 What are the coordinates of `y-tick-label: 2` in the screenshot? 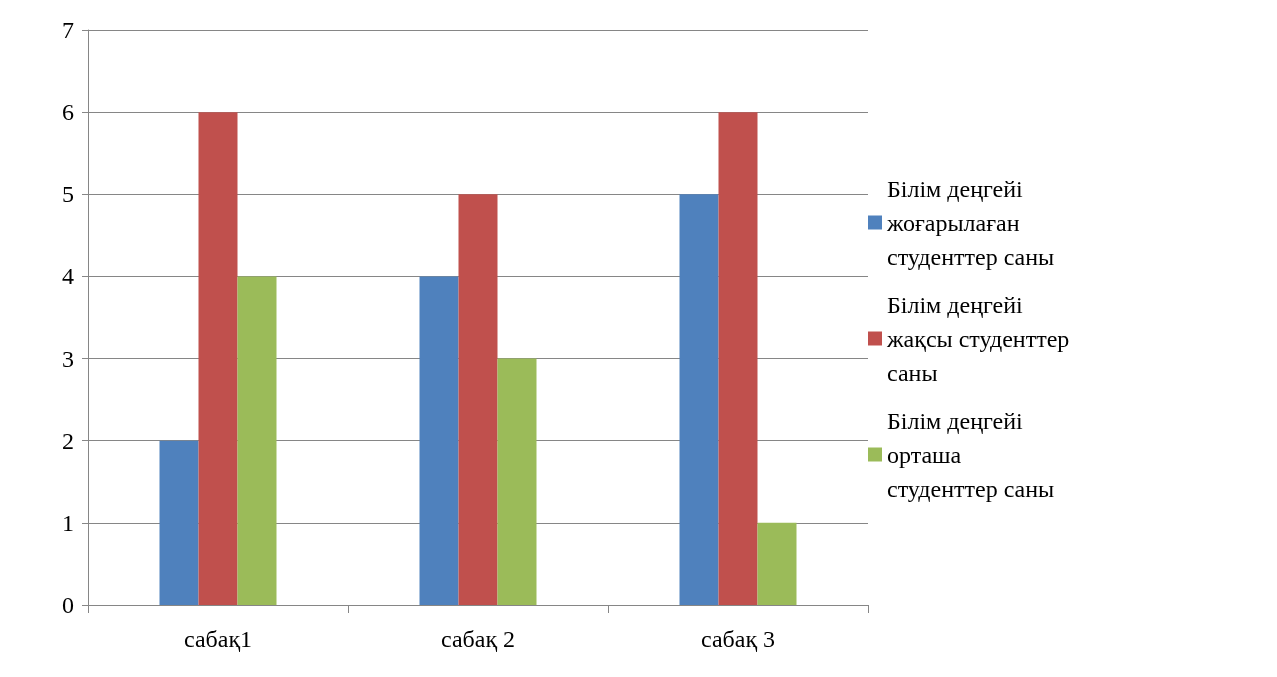 It's located at (68, 440).